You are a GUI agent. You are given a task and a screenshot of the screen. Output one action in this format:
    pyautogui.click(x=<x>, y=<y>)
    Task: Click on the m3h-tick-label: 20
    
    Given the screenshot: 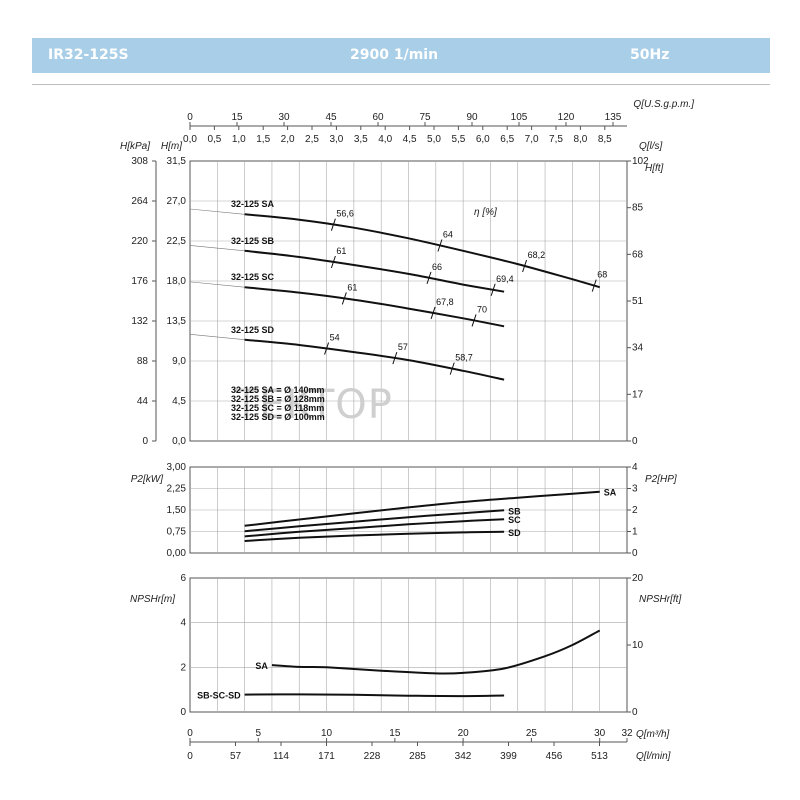 What is the action you would take?
    pyautogui.click(x=464, y=733)
    